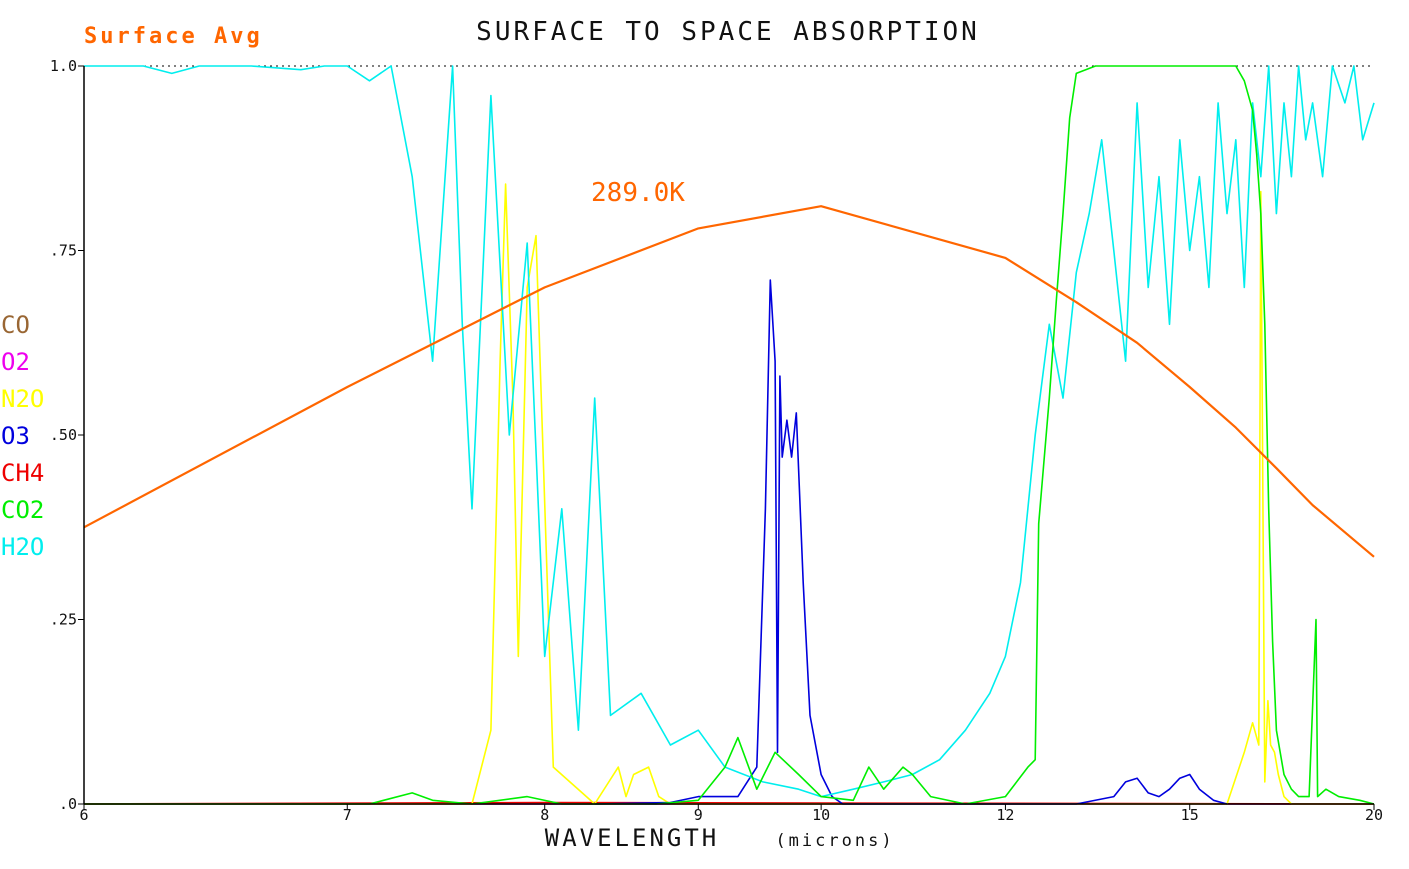 The height and width of the screenshot is (869, 1409). I want to click on y-tick-label: .50, so click(63, 435).